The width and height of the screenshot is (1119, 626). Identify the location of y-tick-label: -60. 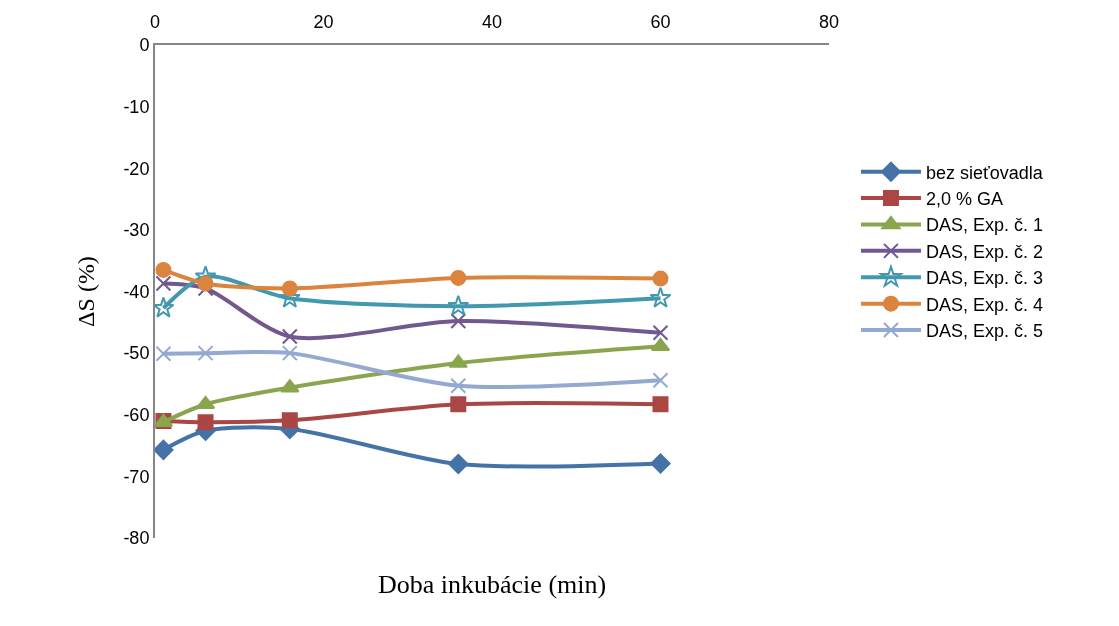
(136, 415).